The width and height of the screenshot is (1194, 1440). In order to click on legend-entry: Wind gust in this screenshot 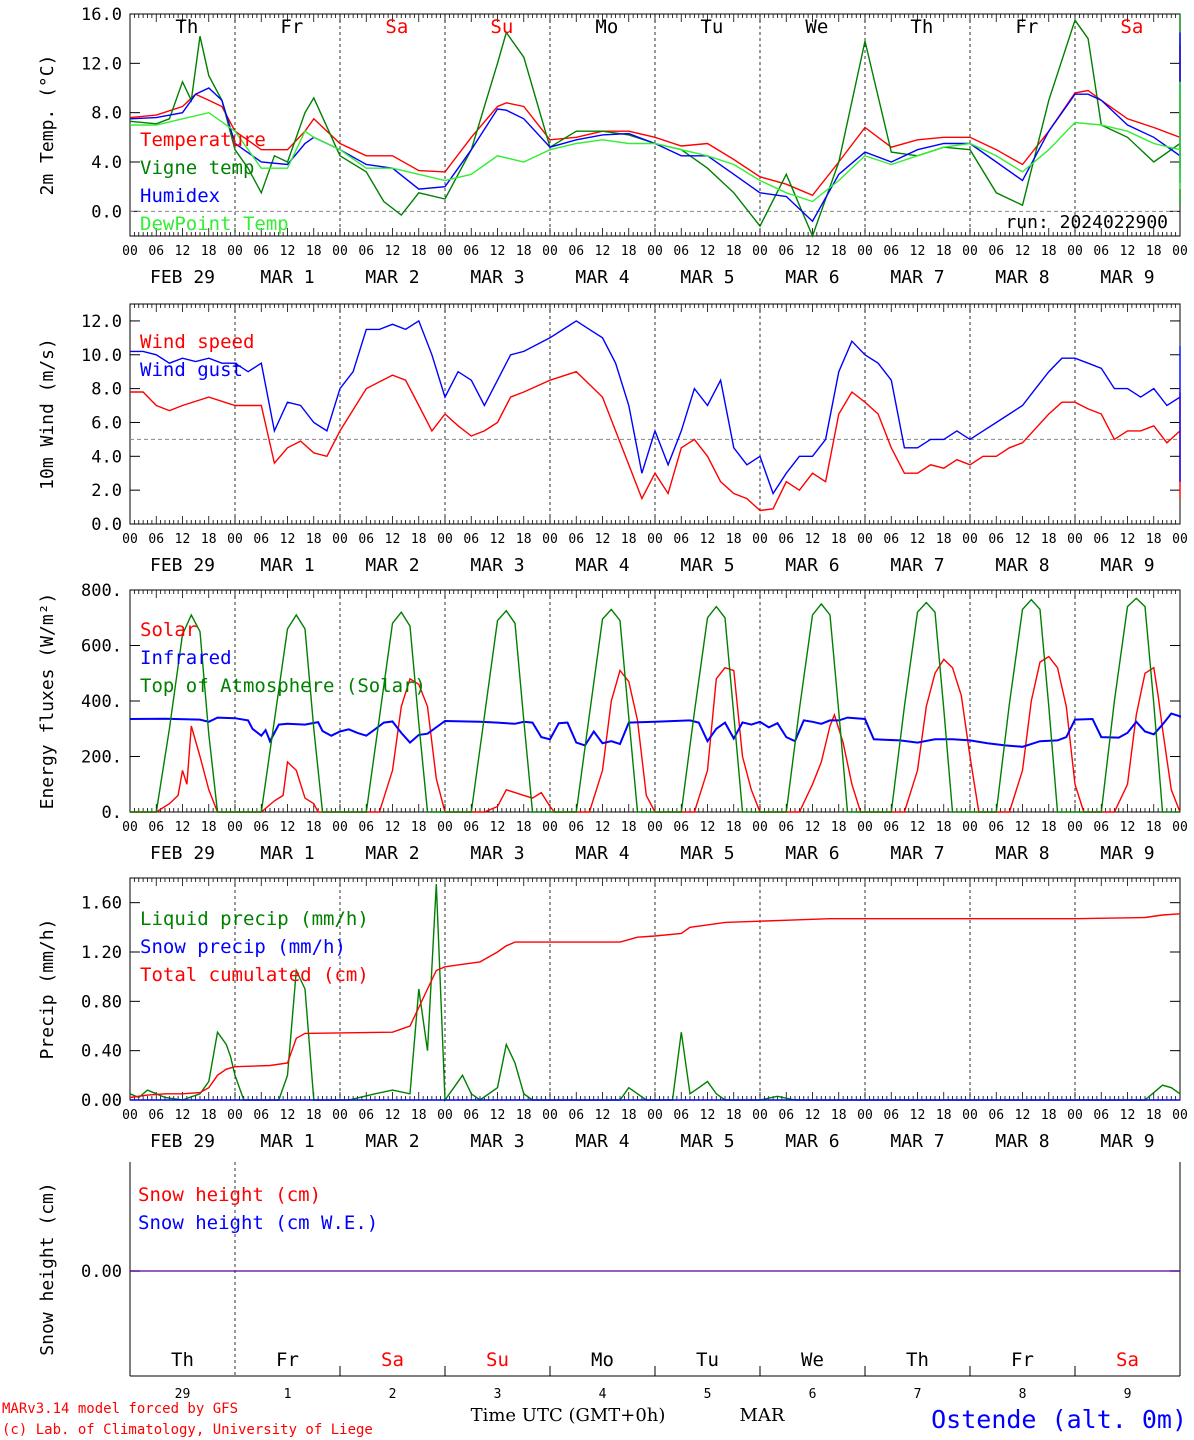, I will do `click(191, 370)`.